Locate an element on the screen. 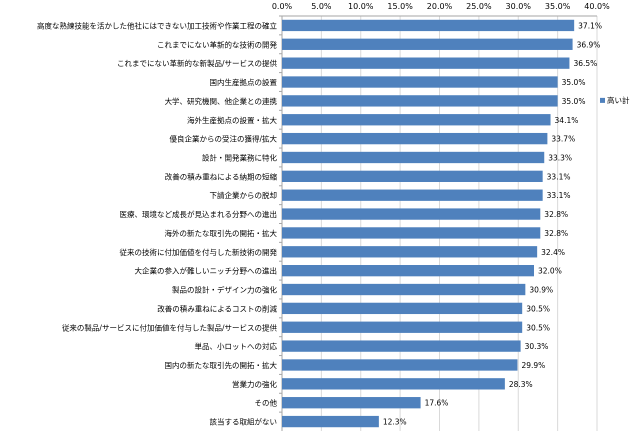 Image resolution: width=630 pixels, height=435 pixels. category-label: 高度な熟練技能を活かした他社にはできない加工技術や作業工程の確立 is located at coordinates (157, 25).